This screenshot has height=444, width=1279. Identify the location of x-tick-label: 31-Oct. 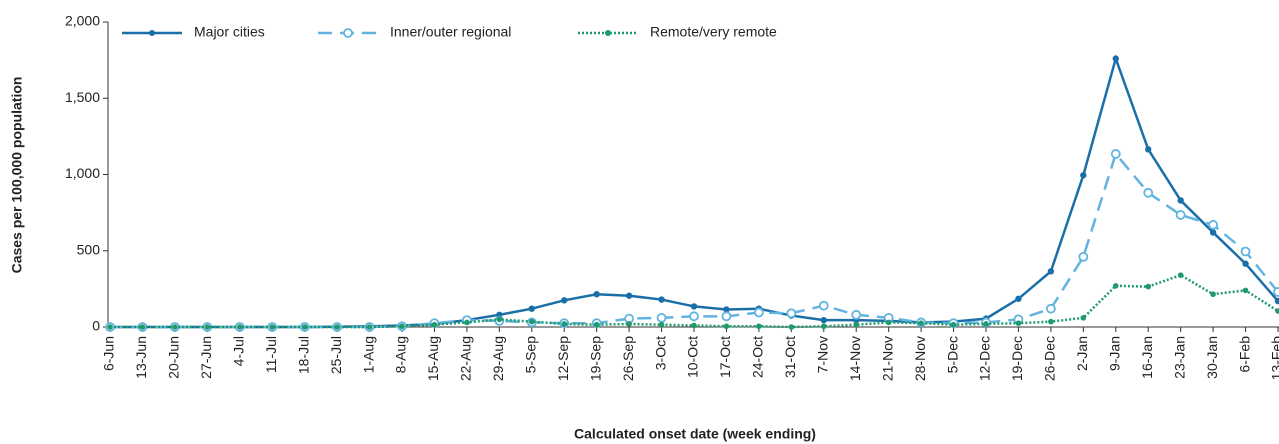
(790, 357).